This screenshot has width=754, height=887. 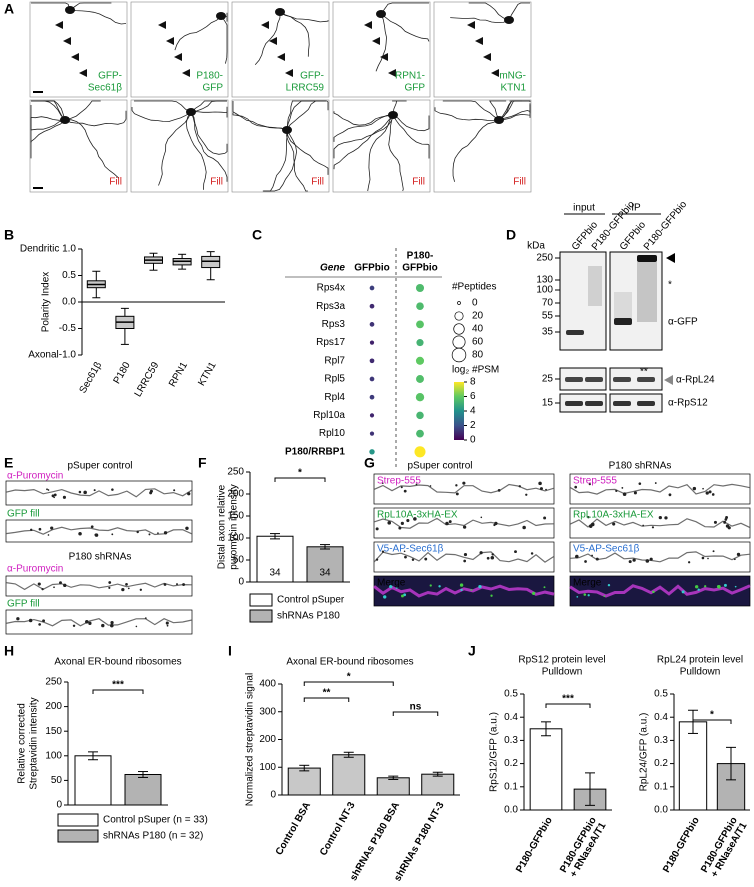 What do you see at coordinates (250, 739) in the screenshot?
I see `y-axis-label: Normalized streptavidin signal` at bounding box center [250, 739].